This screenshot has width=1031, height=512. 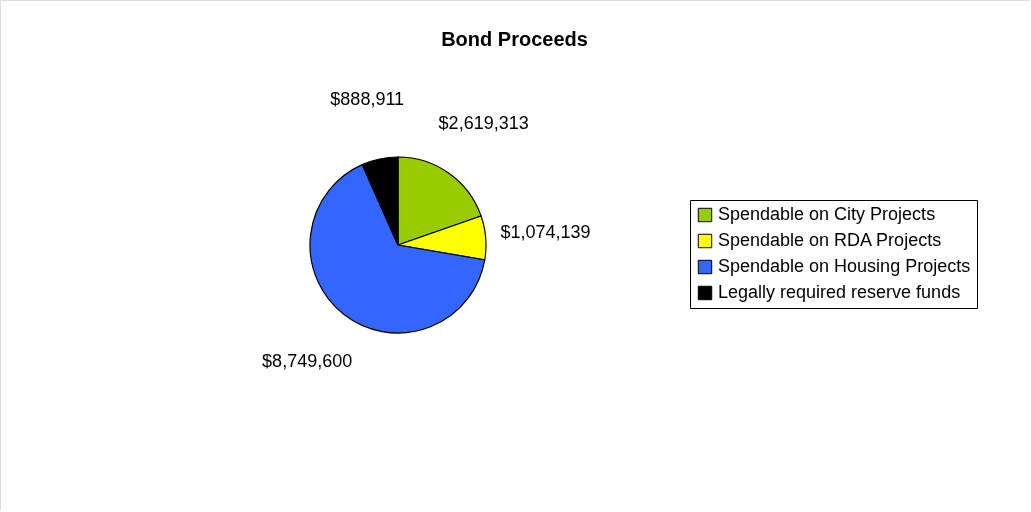 What do you see at coordinates (830, 240) in the screenshot?
I see `legend-label: Spendable on RDA Projects` at bounding box center [830, 240].